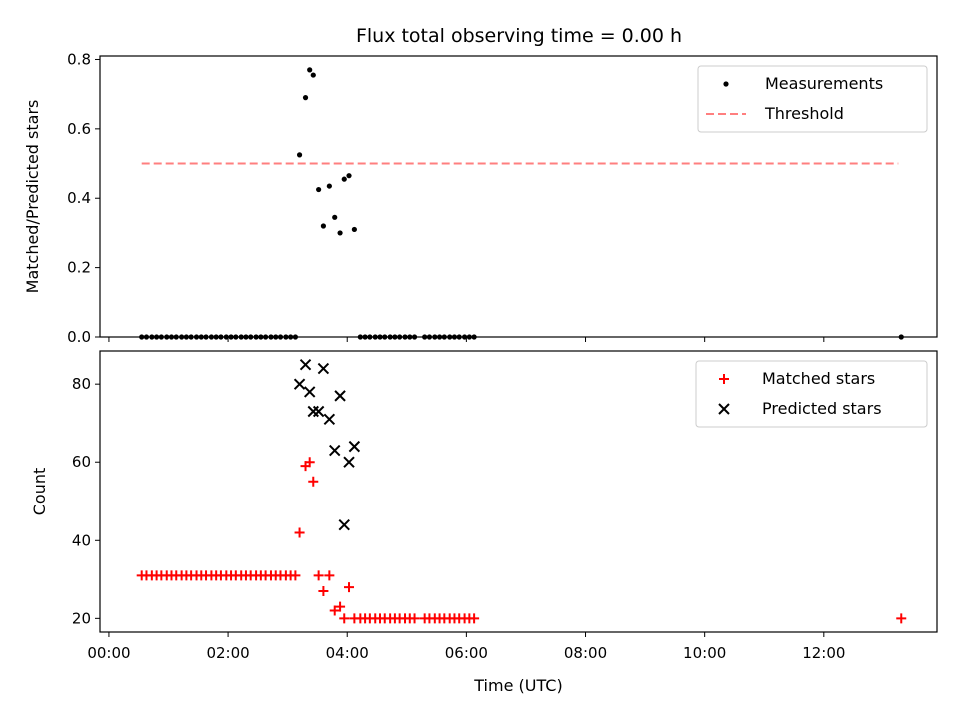 The height and width of the screenshot is (720, 960). What do you see at coordinates (726, 84) in the screenshot?
I see `legend-marker-dot` at bounding box center [726, 84].